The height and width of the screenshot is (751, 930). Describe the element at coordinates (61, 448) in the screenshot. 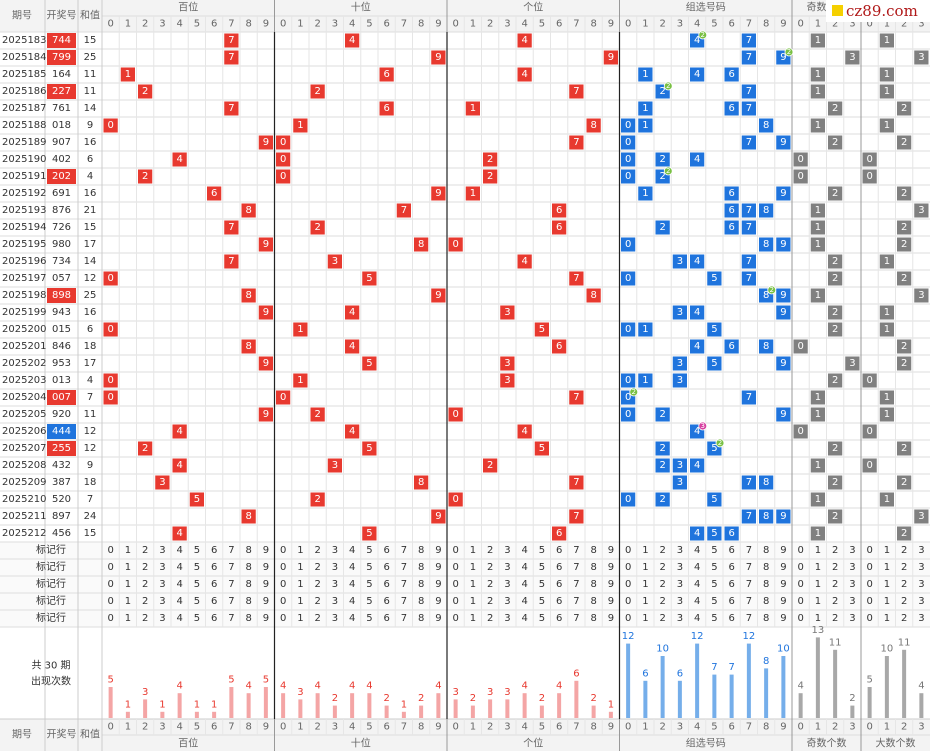

I see `number: 255` at that location.